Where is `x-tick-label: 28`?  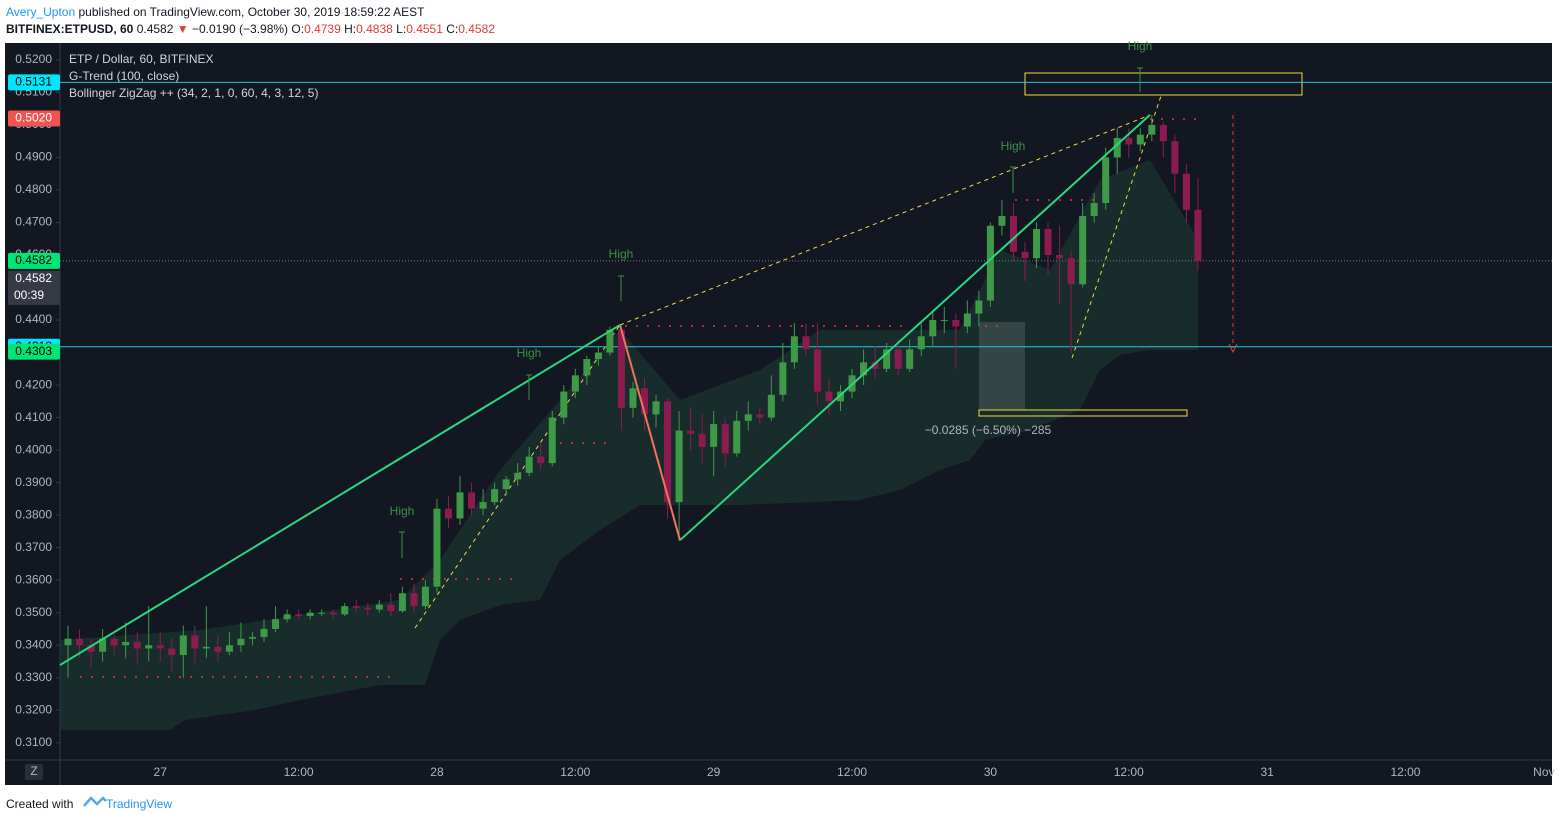
x-tick-label: 28 is located at coordinates (437, 772).